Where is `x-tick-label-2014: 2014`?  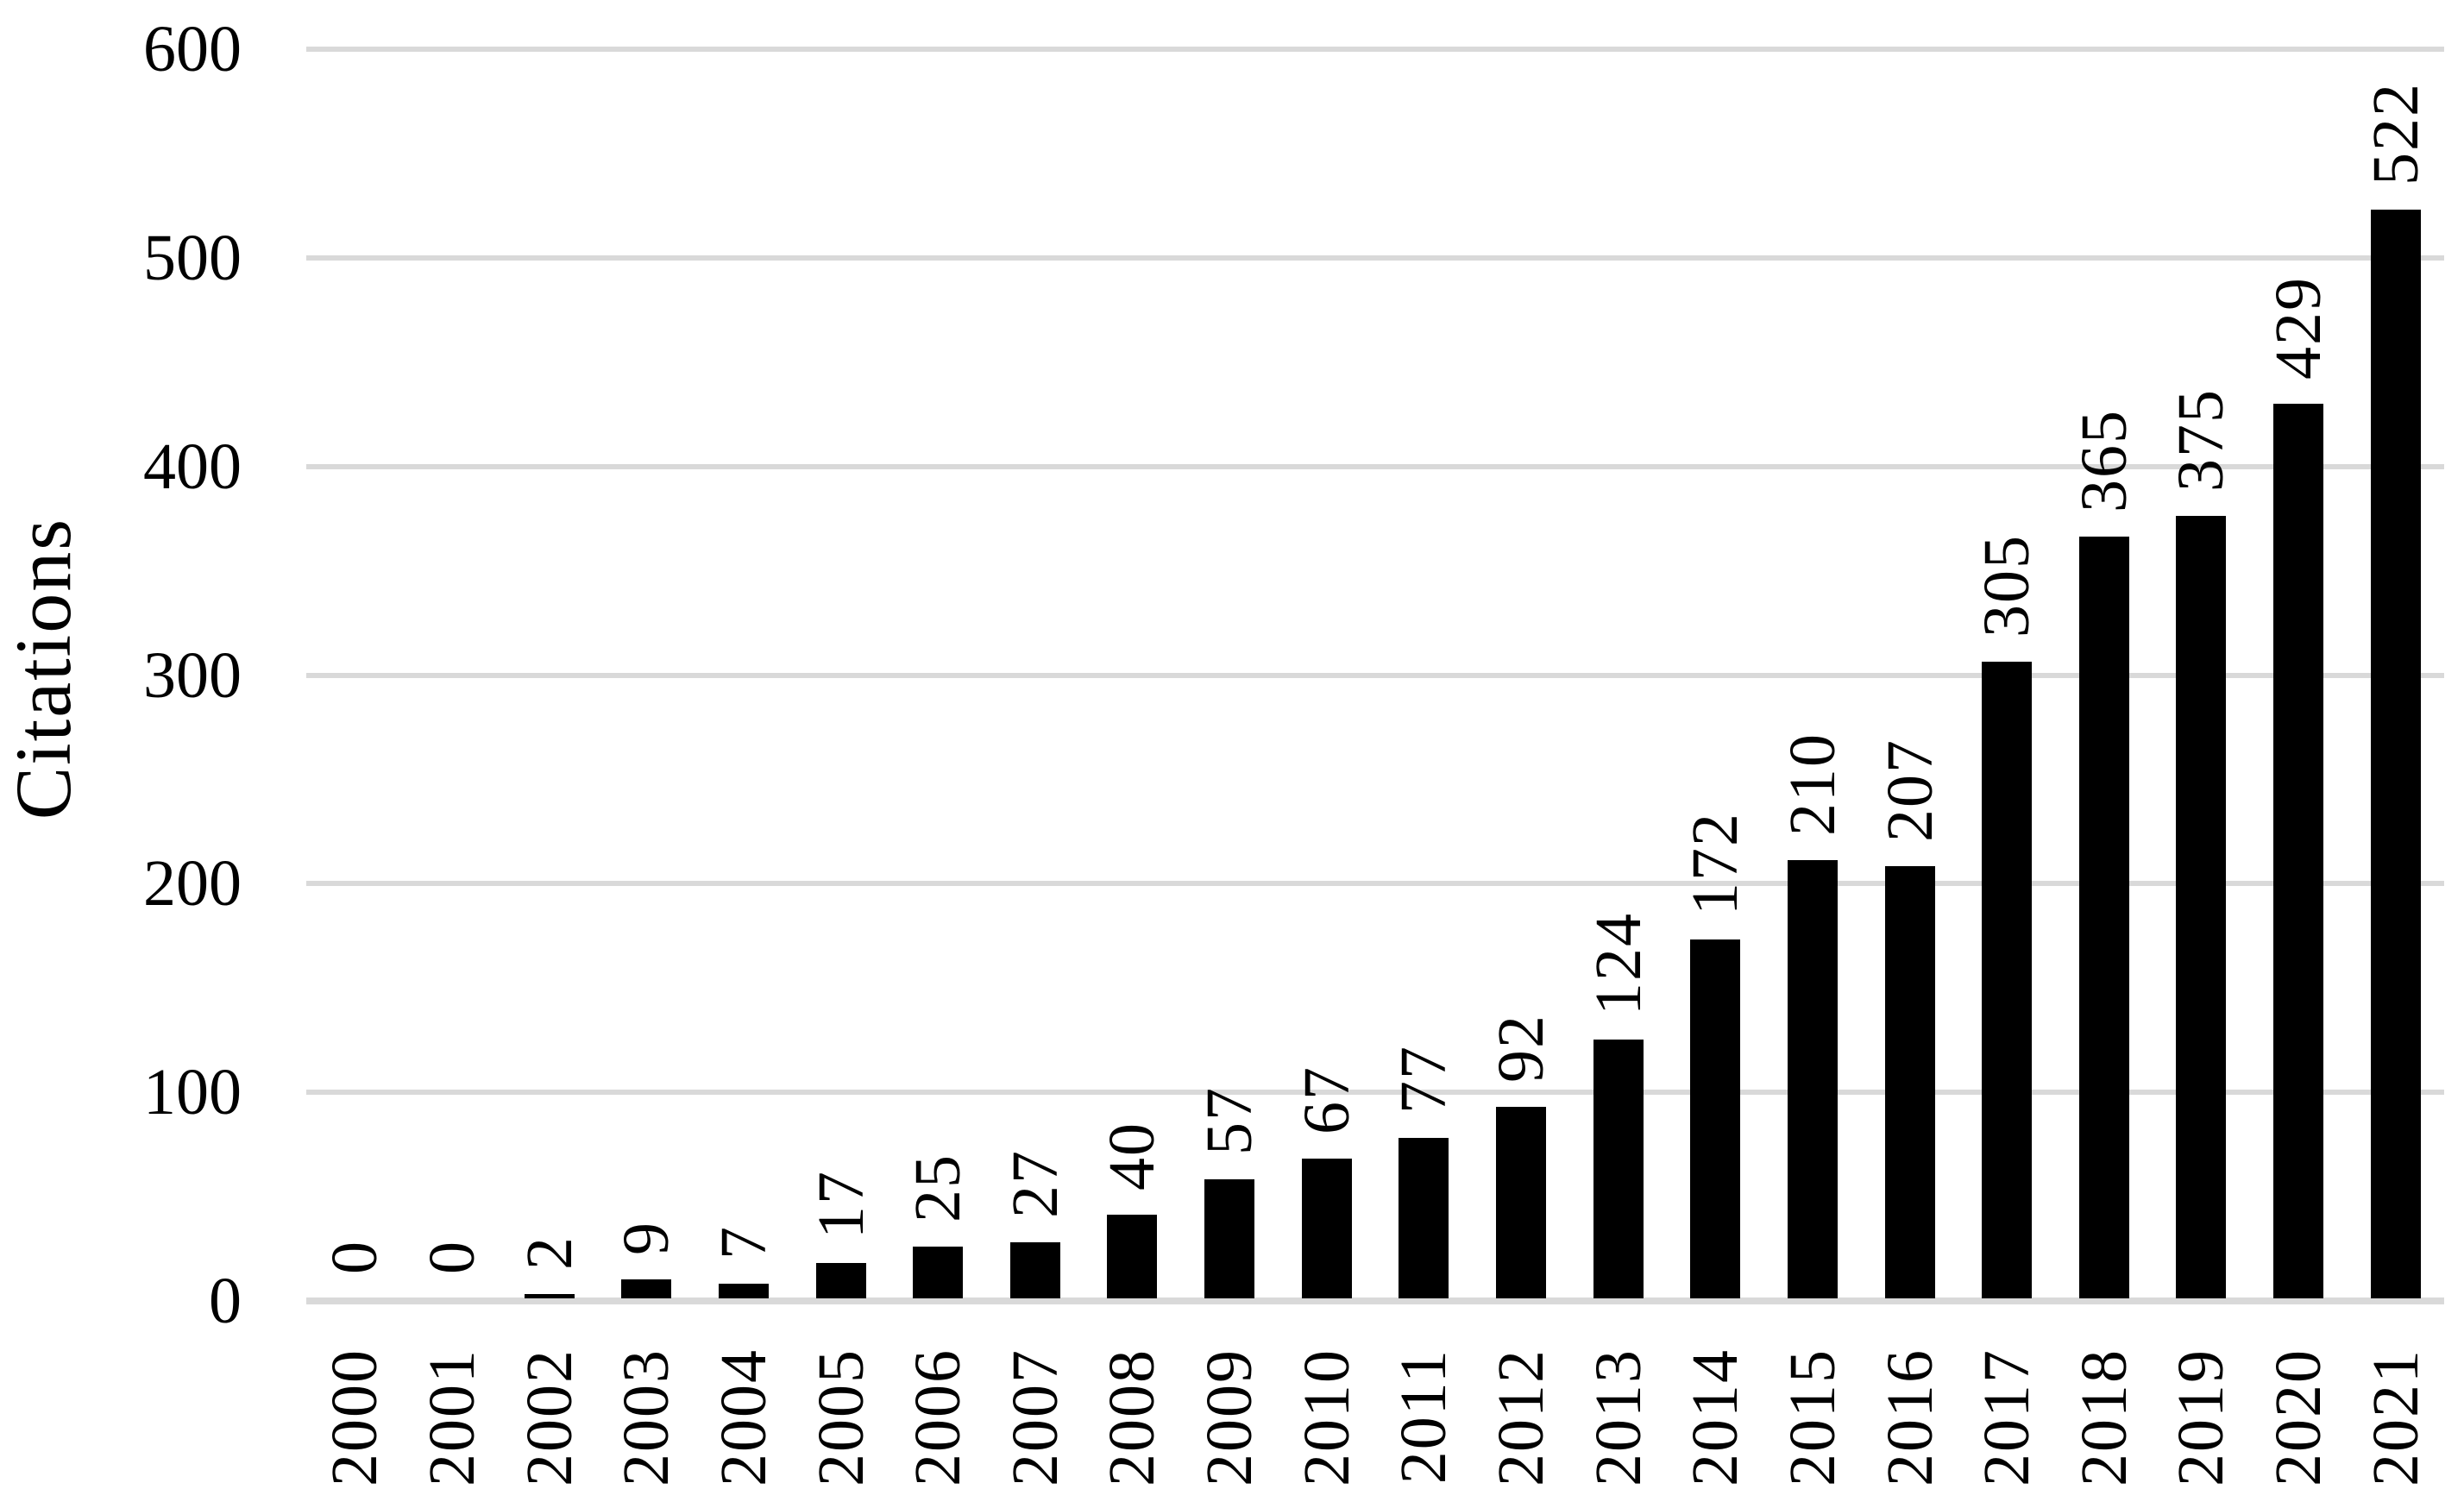
x-tick-label-2014: 2014 is located at coordinates (1716, 1417).